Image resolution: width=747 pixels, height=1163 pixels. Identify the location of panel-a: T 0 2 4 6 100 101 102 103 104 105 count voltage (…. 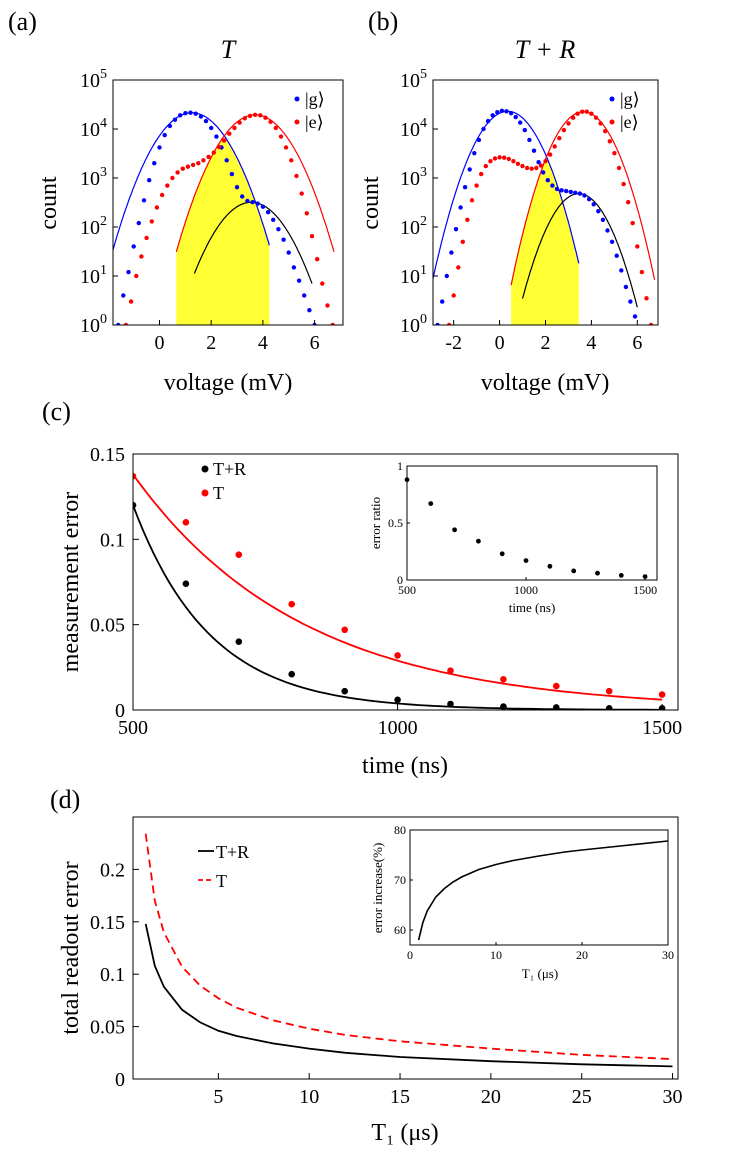
(190, 215).